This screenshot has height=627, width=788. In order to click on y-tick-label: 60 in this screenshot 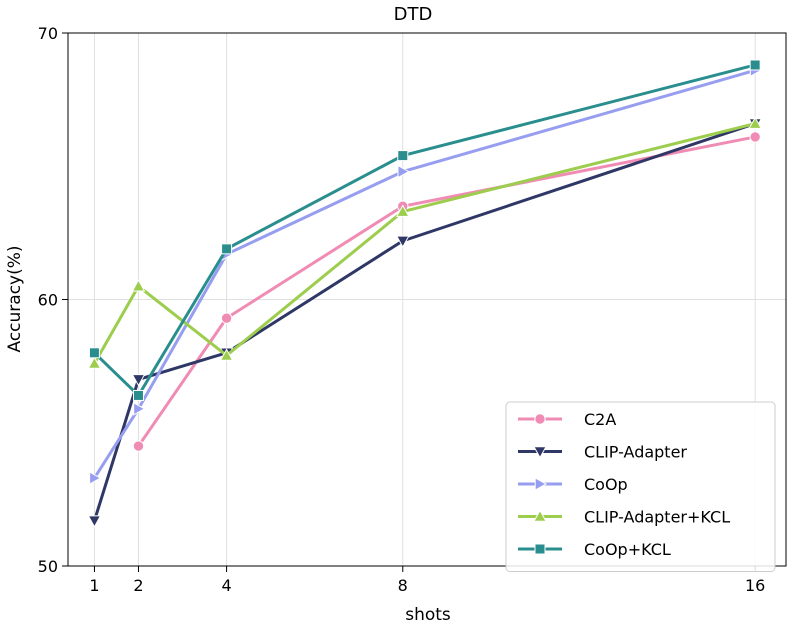, I will do `click(48, 300)`.